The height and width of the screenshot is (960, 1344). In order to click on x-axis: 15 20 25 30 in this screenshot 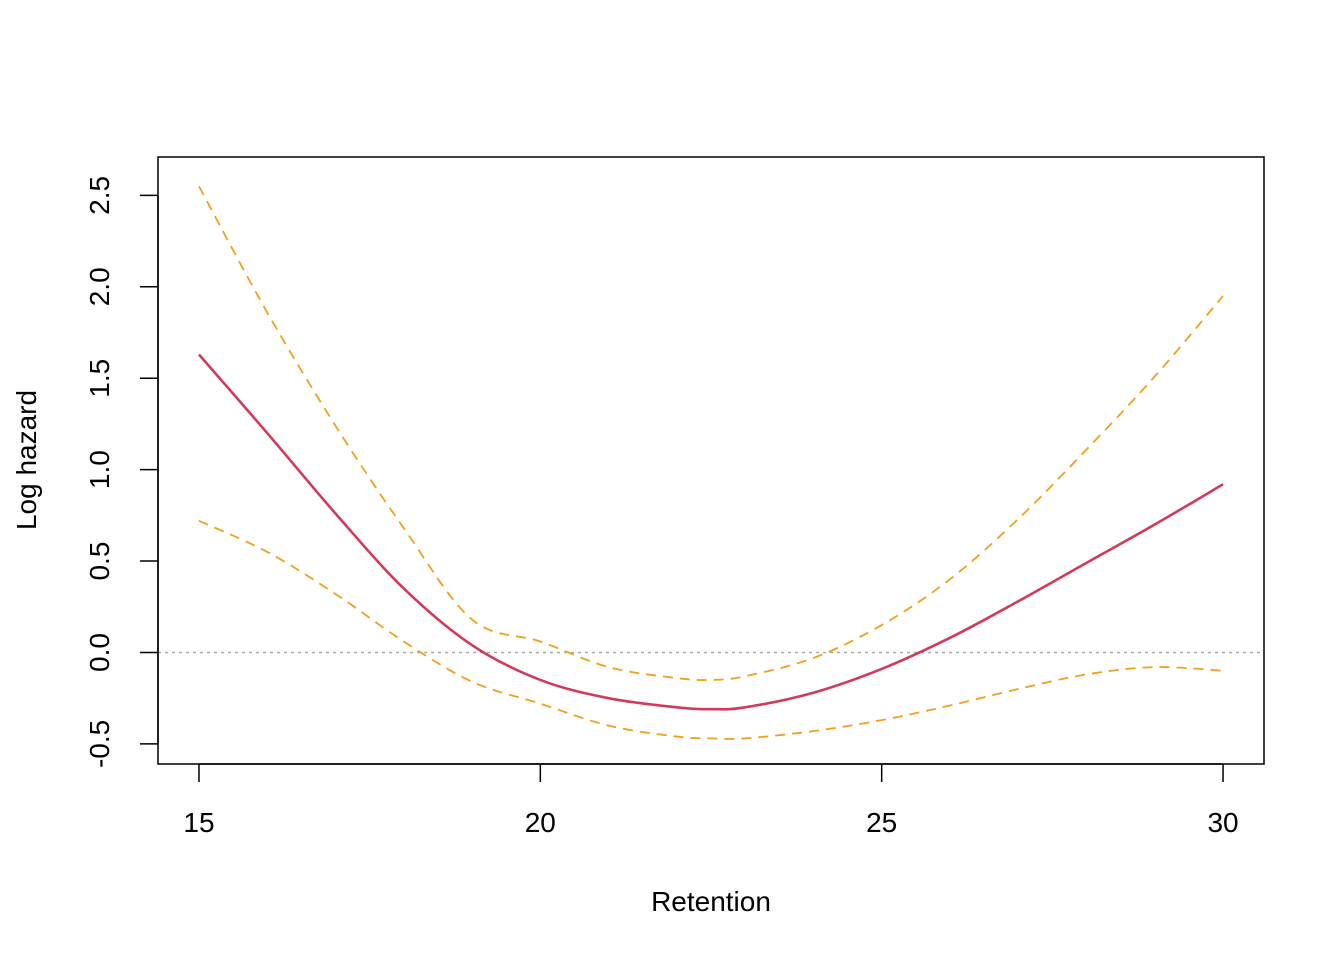, I will do `click(711, 800)`.